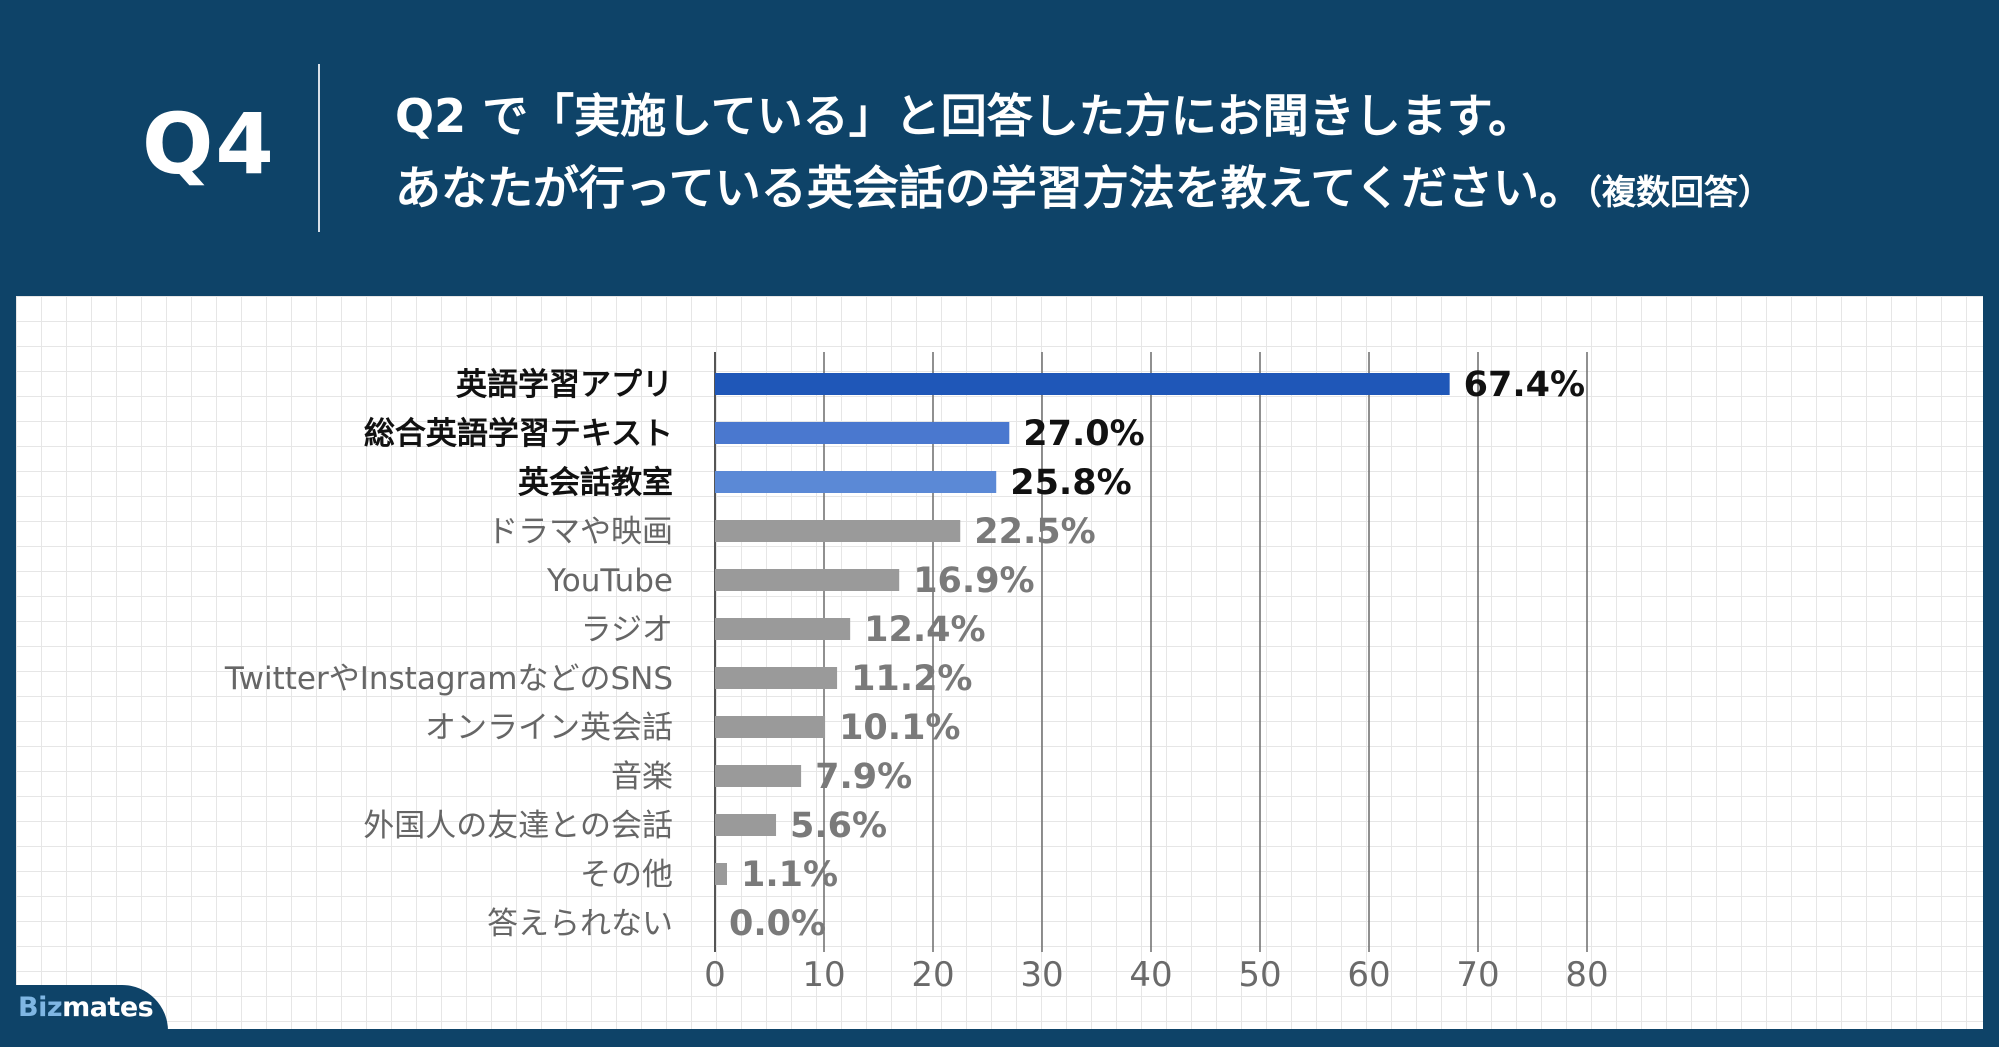 This screenshot has height=1047, width=1999. I want to click on value-label: 11.2%, so click(911, 679).